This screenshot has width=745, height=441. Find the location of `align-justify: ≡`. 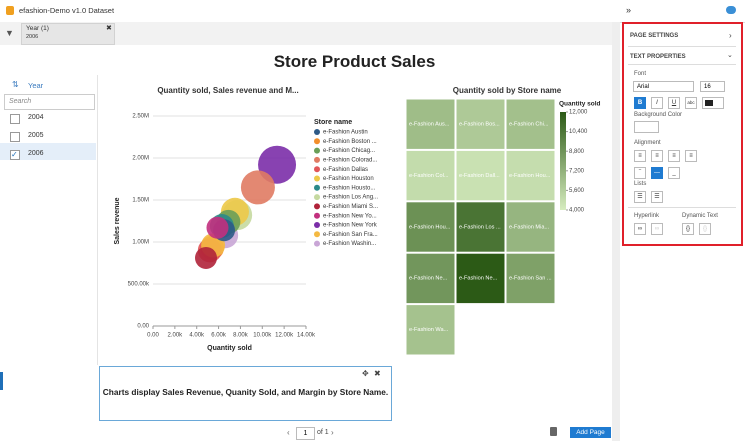

align-justify: ≡ is located at coordinates (691, 156).